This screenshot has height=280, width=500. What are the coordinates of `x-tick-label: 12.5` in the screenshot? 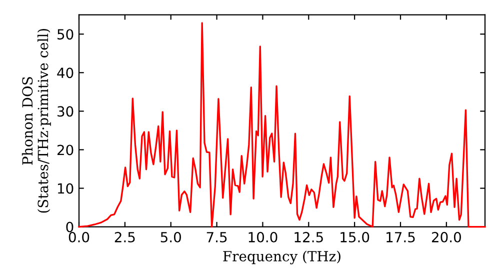 It's located at (308, 237).